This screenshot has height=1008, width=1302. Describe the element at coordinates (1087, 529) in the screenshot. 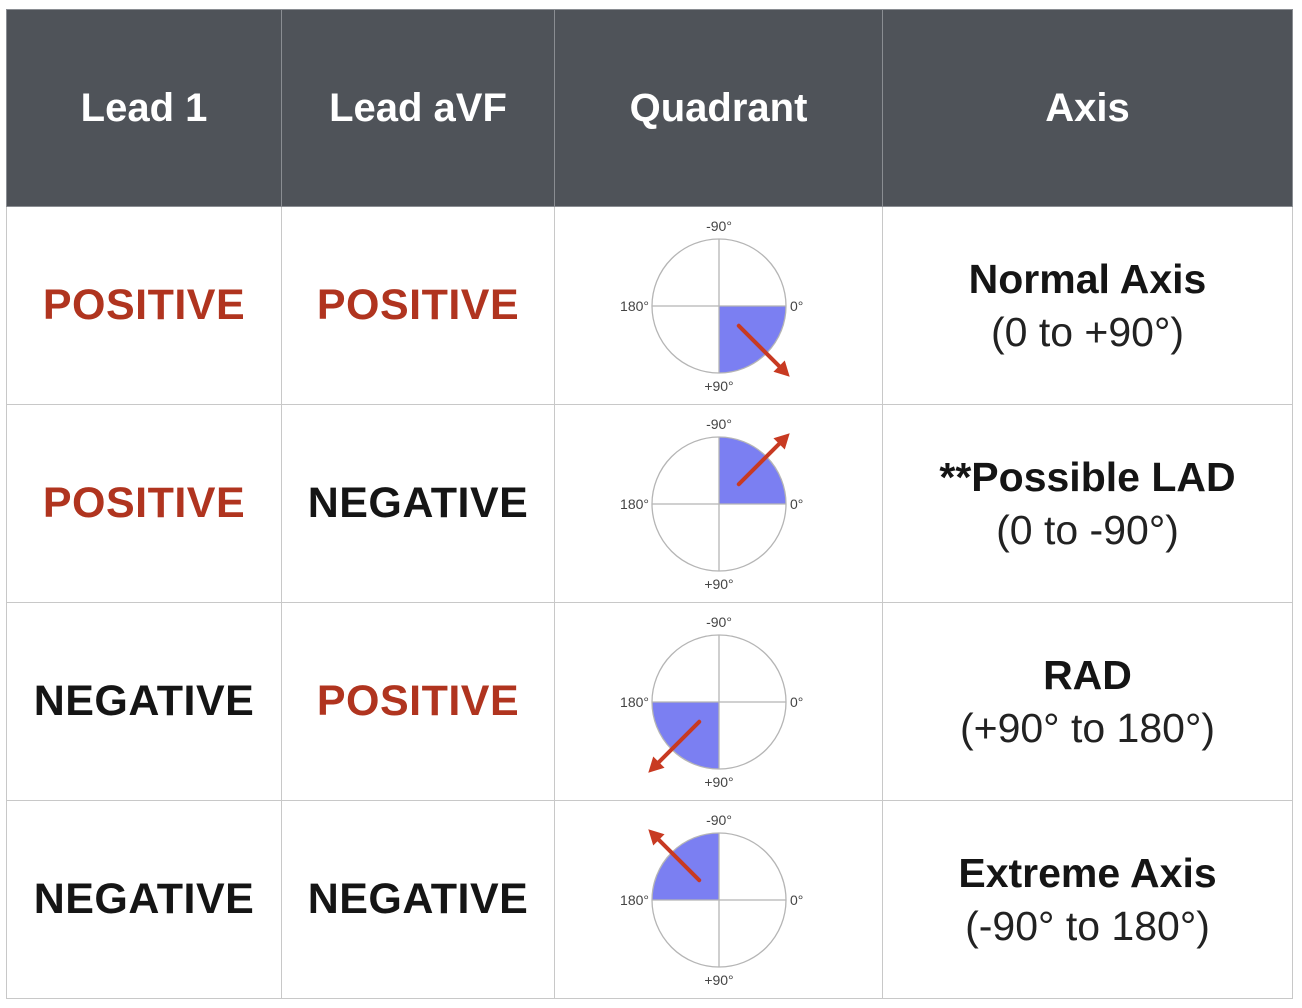

I see `axis-range: (0 to -90°)` at that location.